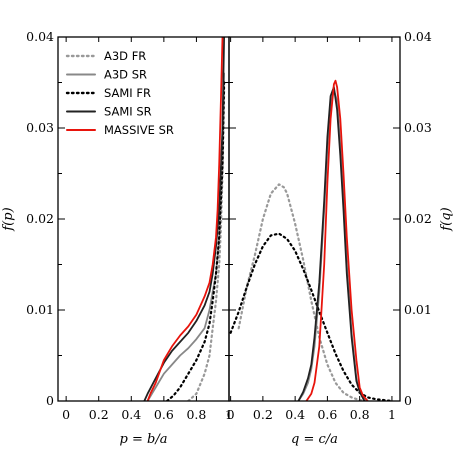 This screenshot has width=458, height=458. Describe the element at coordinates (314, 439) in the screenshot. I see `x-axis-title-2: q = c/a` at that location.